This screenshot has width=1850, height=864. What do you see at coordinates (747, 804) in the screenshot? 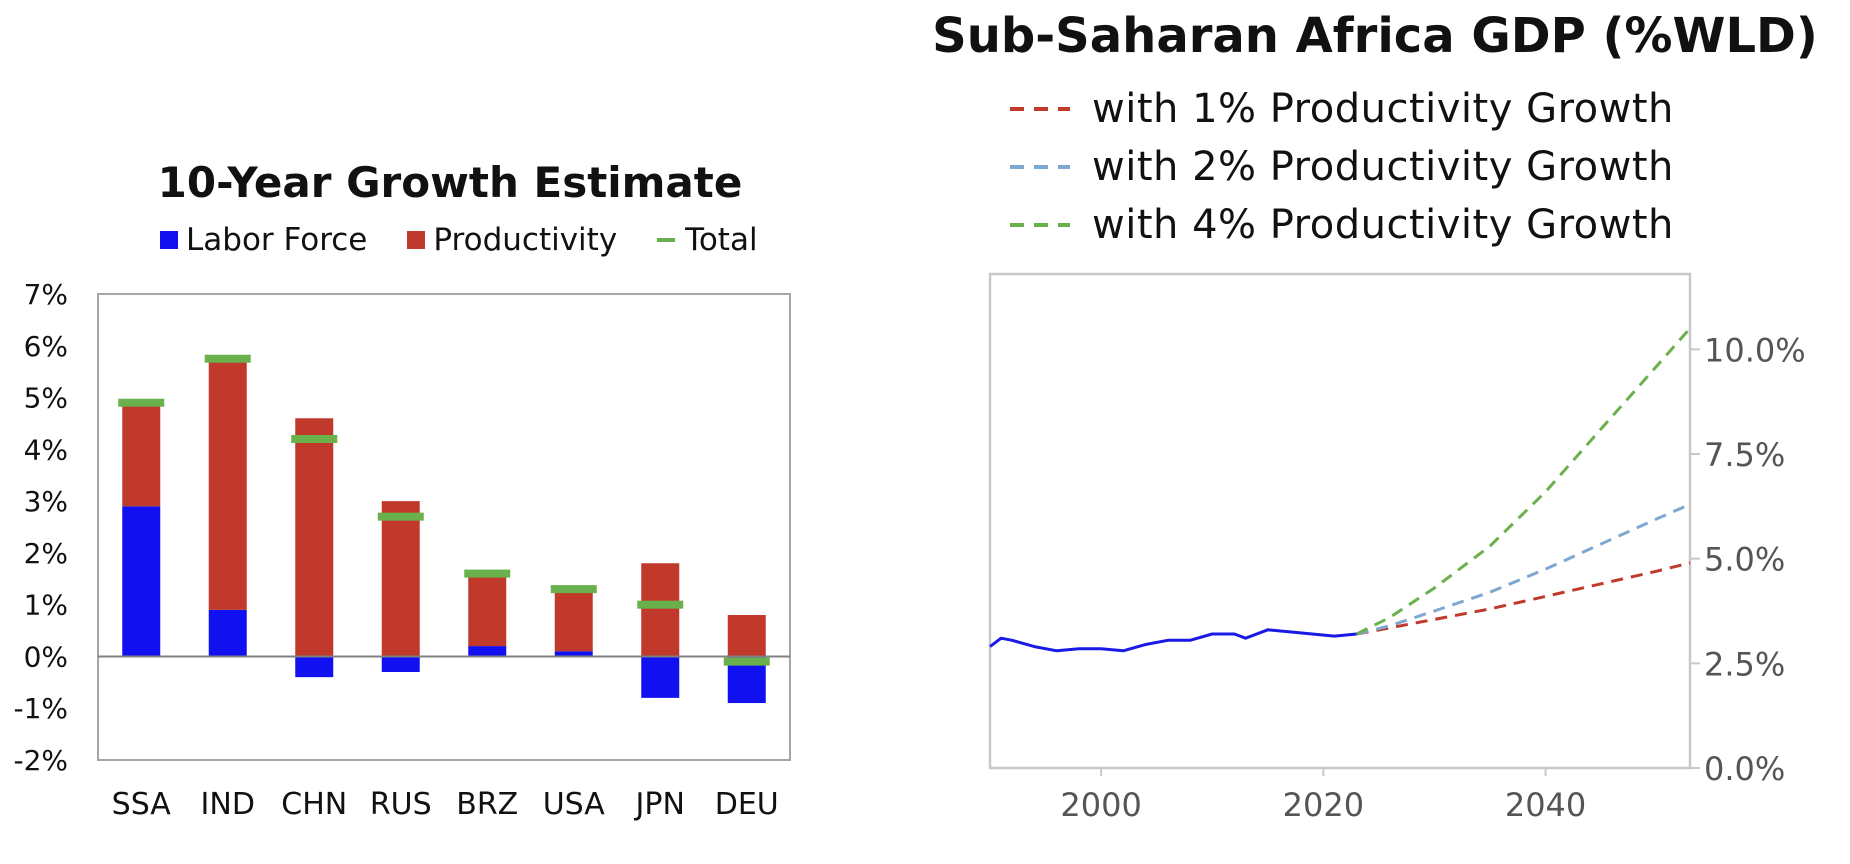
I see `x-tick-label: DEU` at bounding box center [747, 804].